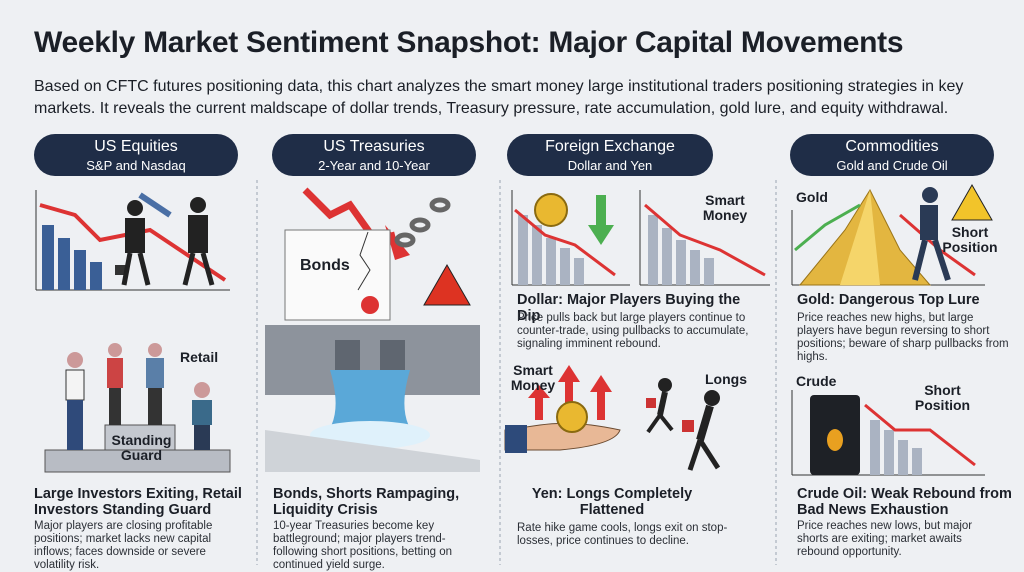 Image resolution: width=1024 pixels, height=572 pixels. I want to click on crude-chart, so click(888, 433).